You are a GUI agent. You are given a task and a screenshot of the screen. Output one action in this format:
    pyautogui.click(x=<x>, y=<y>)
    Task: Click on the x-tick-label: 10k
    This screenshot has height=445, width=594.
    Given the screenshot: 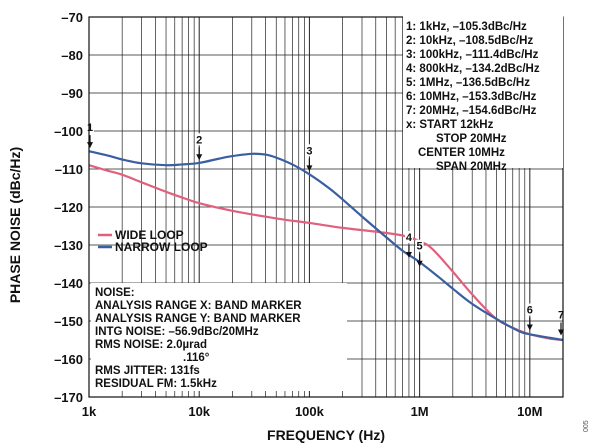 What is the action you would take?
    pyautogui.click(x=199, y=411)
    